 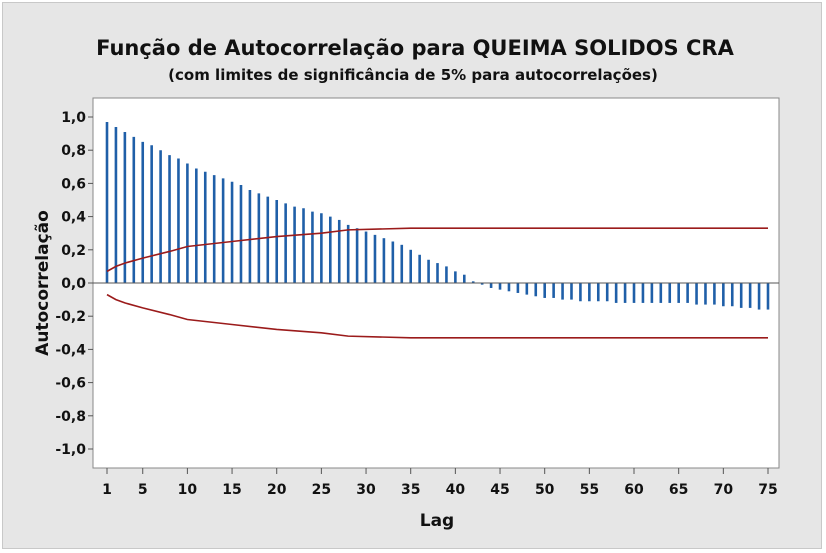 What do you see at coordinates (73, 184) in the screenshot?
I see `y-tick-label: 0,6` at bounding box center [73, 184].